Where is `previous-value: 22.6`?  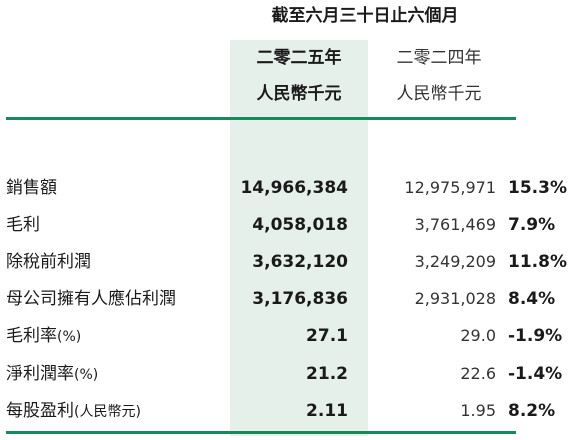
previous-value: 22.6 is located at coordinates (478, 373).